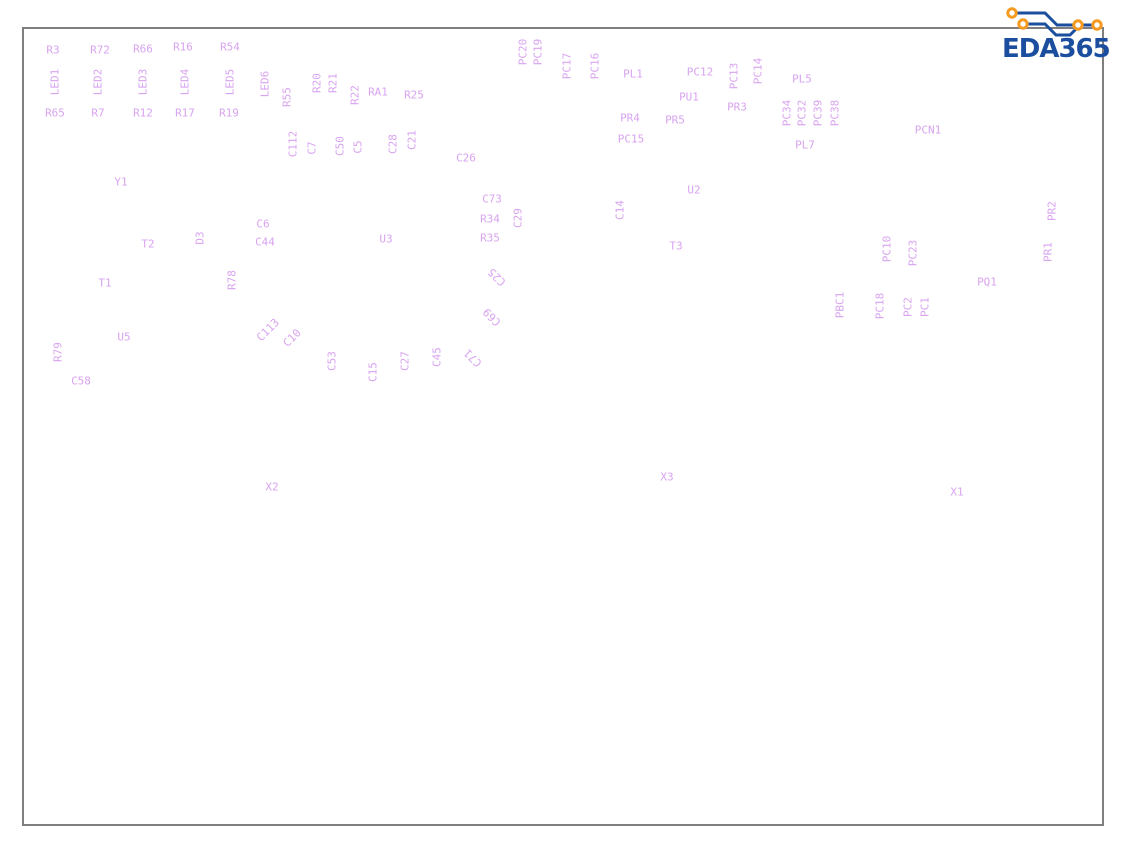 This screenshot has width=1131, height=852. I want to click on ref-designator-c45: C45, so click(437, 357).